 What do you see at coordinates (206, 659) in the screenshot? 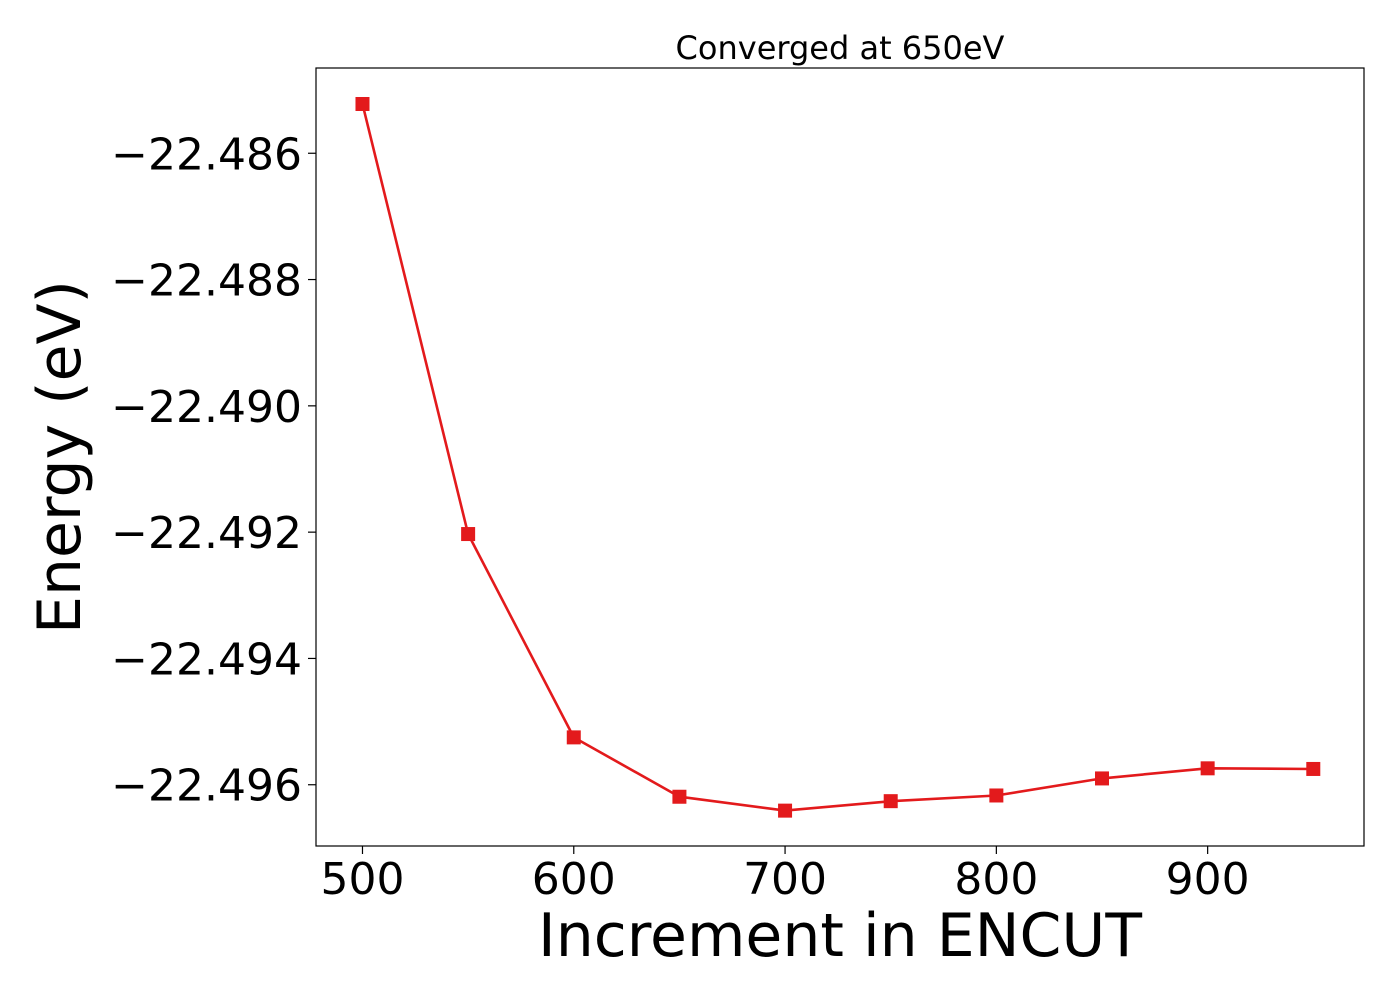
I see `y-tick-label: −22.494` at bounding box center [206, 659].